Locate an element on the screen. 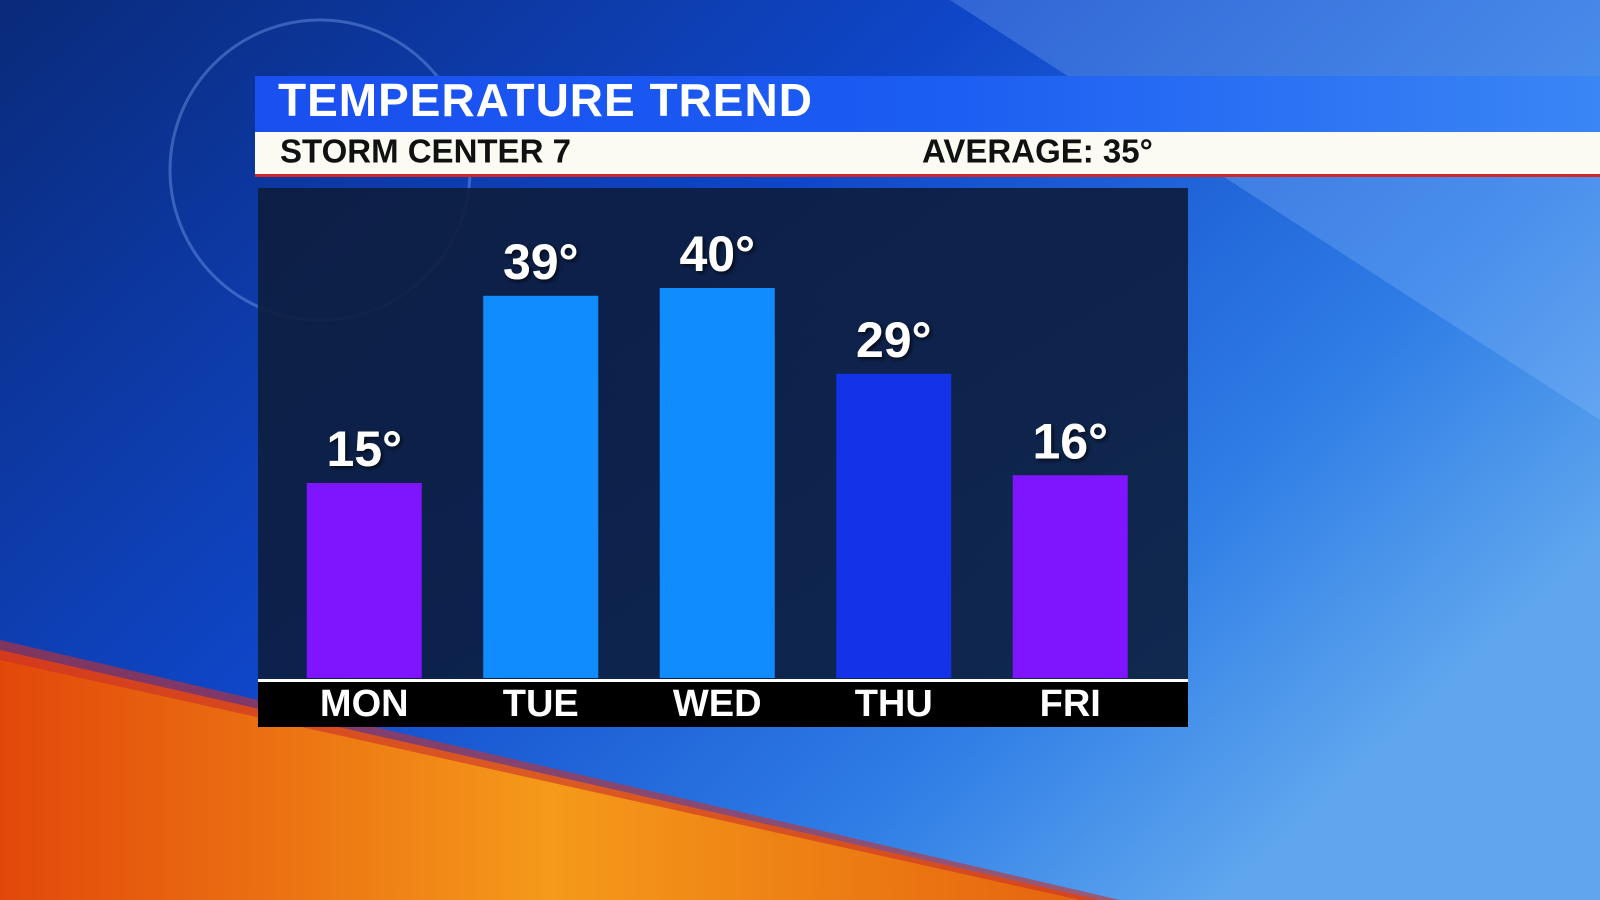 The width and height of the screenshot is (1600, 900). x-tick-label: TUE is located at coordinates (541, 704).